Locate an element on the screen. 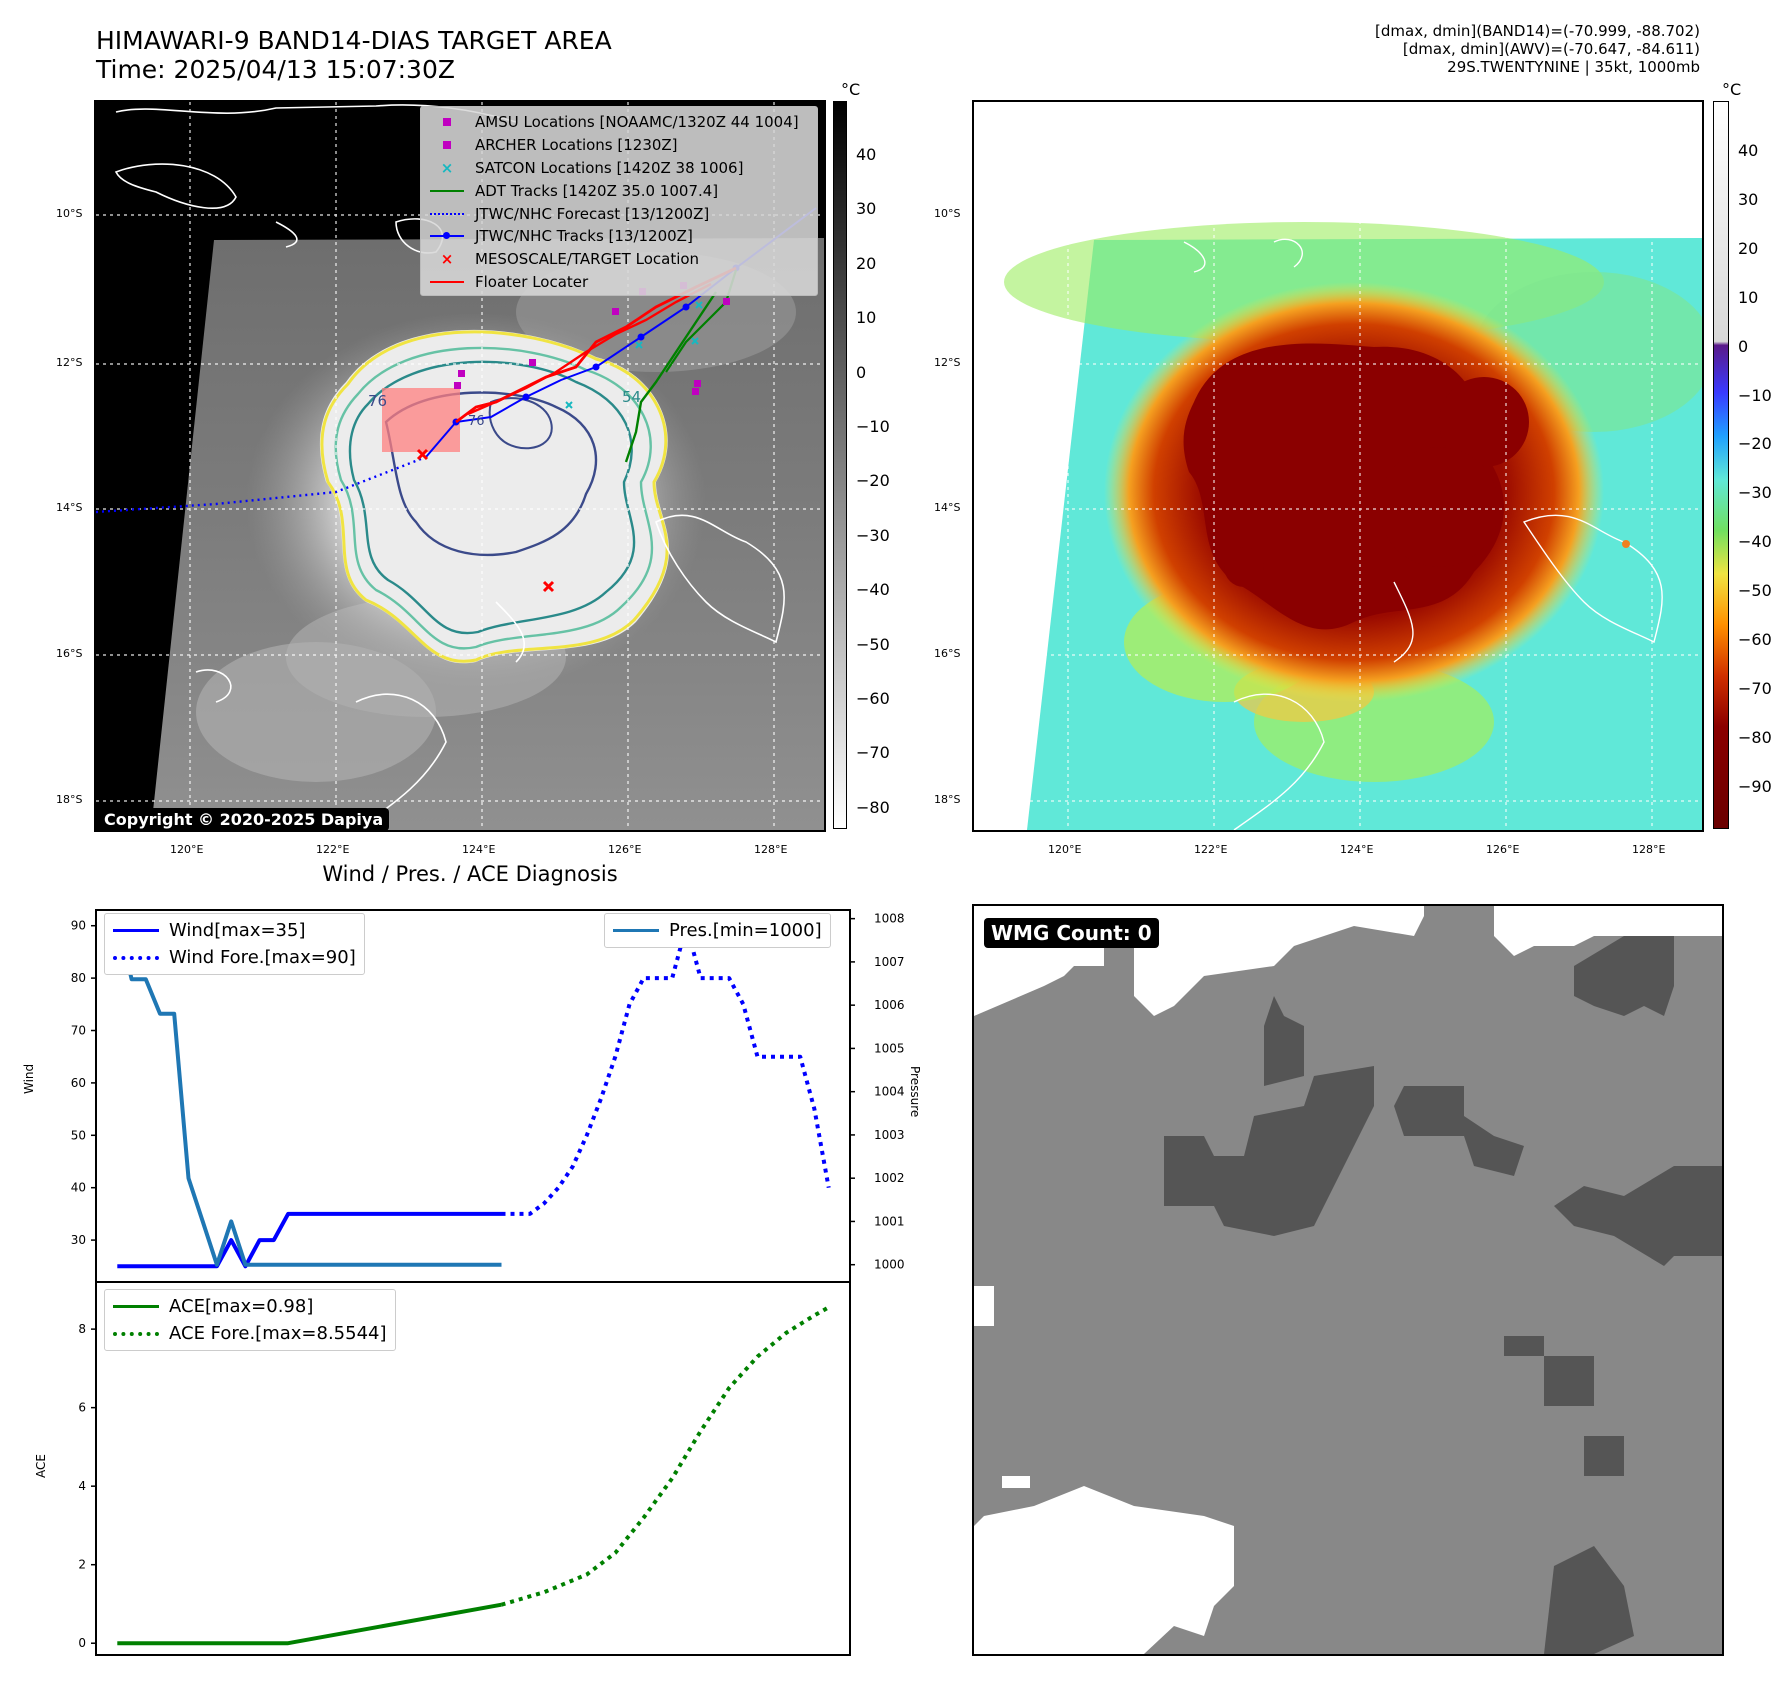 The height and width of the screenshot is (1690, 1788). color-colorbar is located at coordinates (1721, 465).